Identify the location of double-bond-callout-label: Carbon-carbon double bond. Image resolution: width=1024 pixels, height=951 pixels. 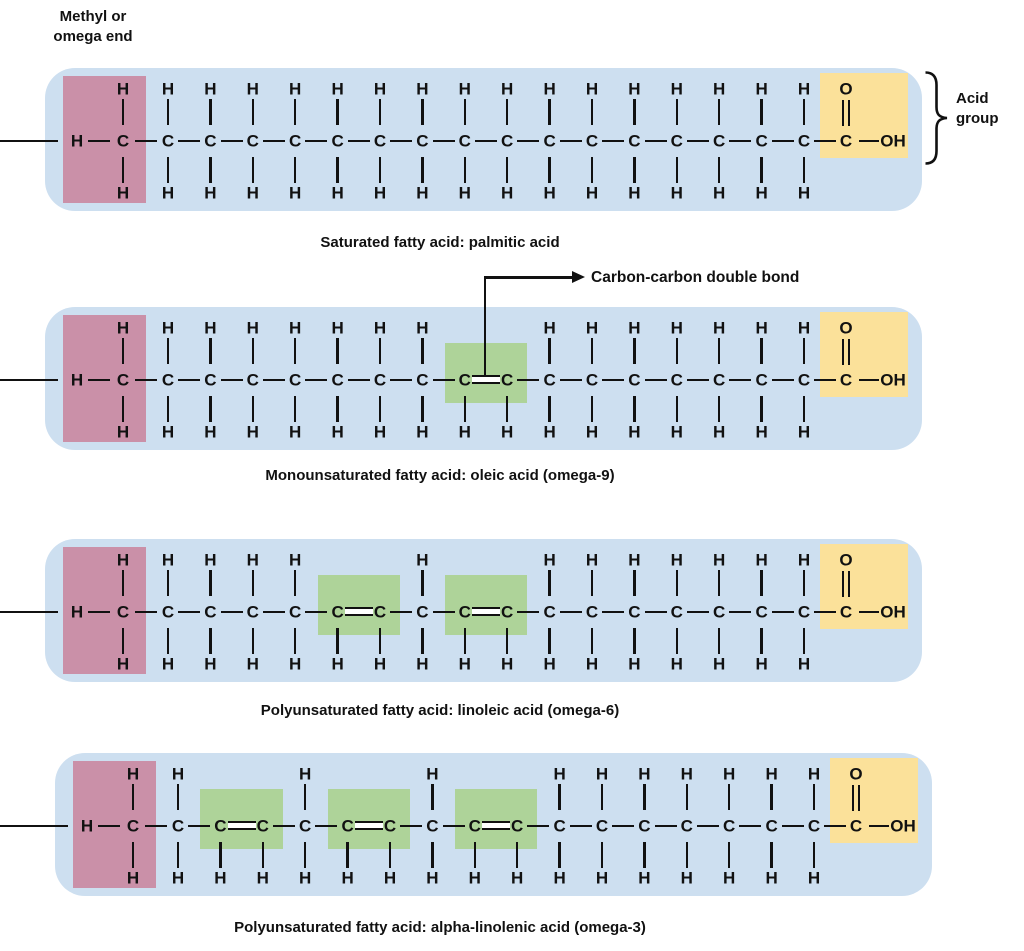
(695, 277).